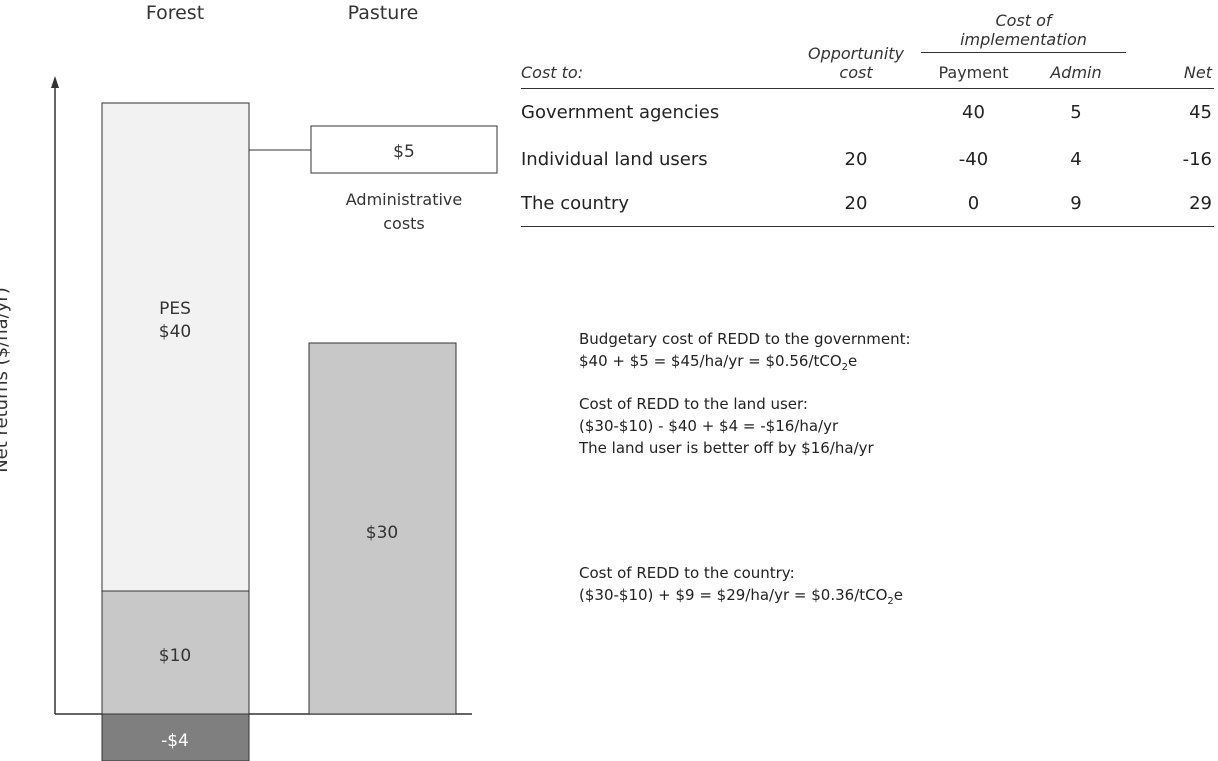 This screenshot has width=1218, height=761. I want to click on category-label-pasture: Pasture, so click(383, 13).